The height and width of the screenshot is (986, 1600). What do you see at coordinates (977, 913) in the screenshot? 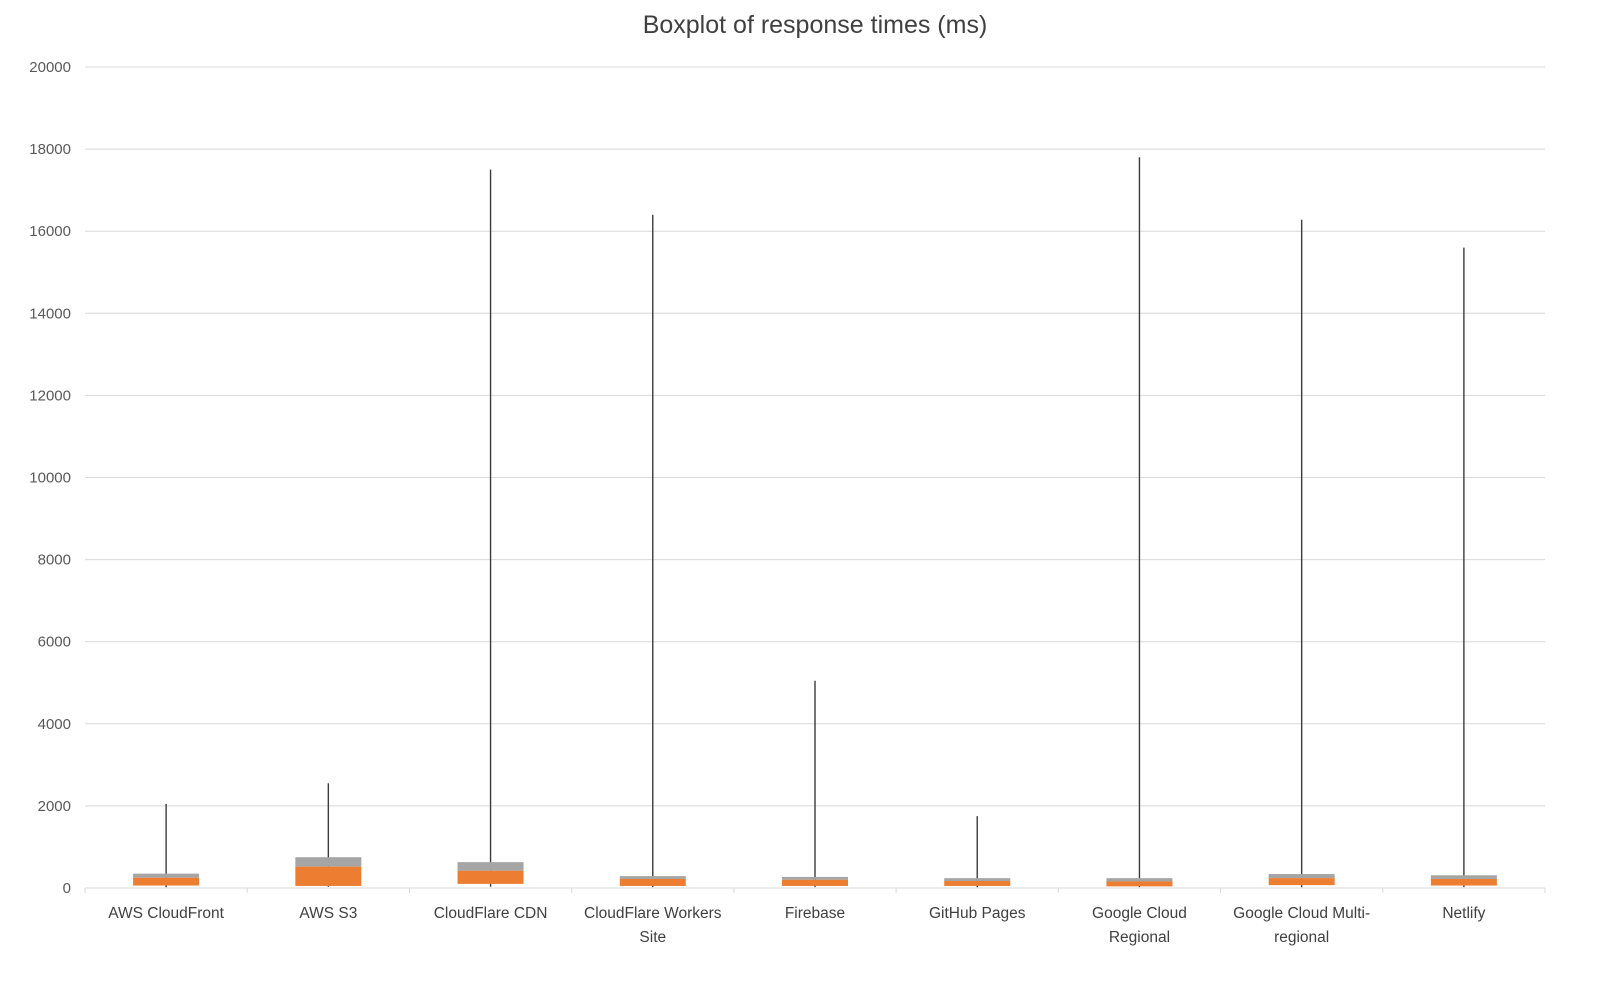
I see `x-category-label: GitHub Pages` at bounding box center [977, 913].